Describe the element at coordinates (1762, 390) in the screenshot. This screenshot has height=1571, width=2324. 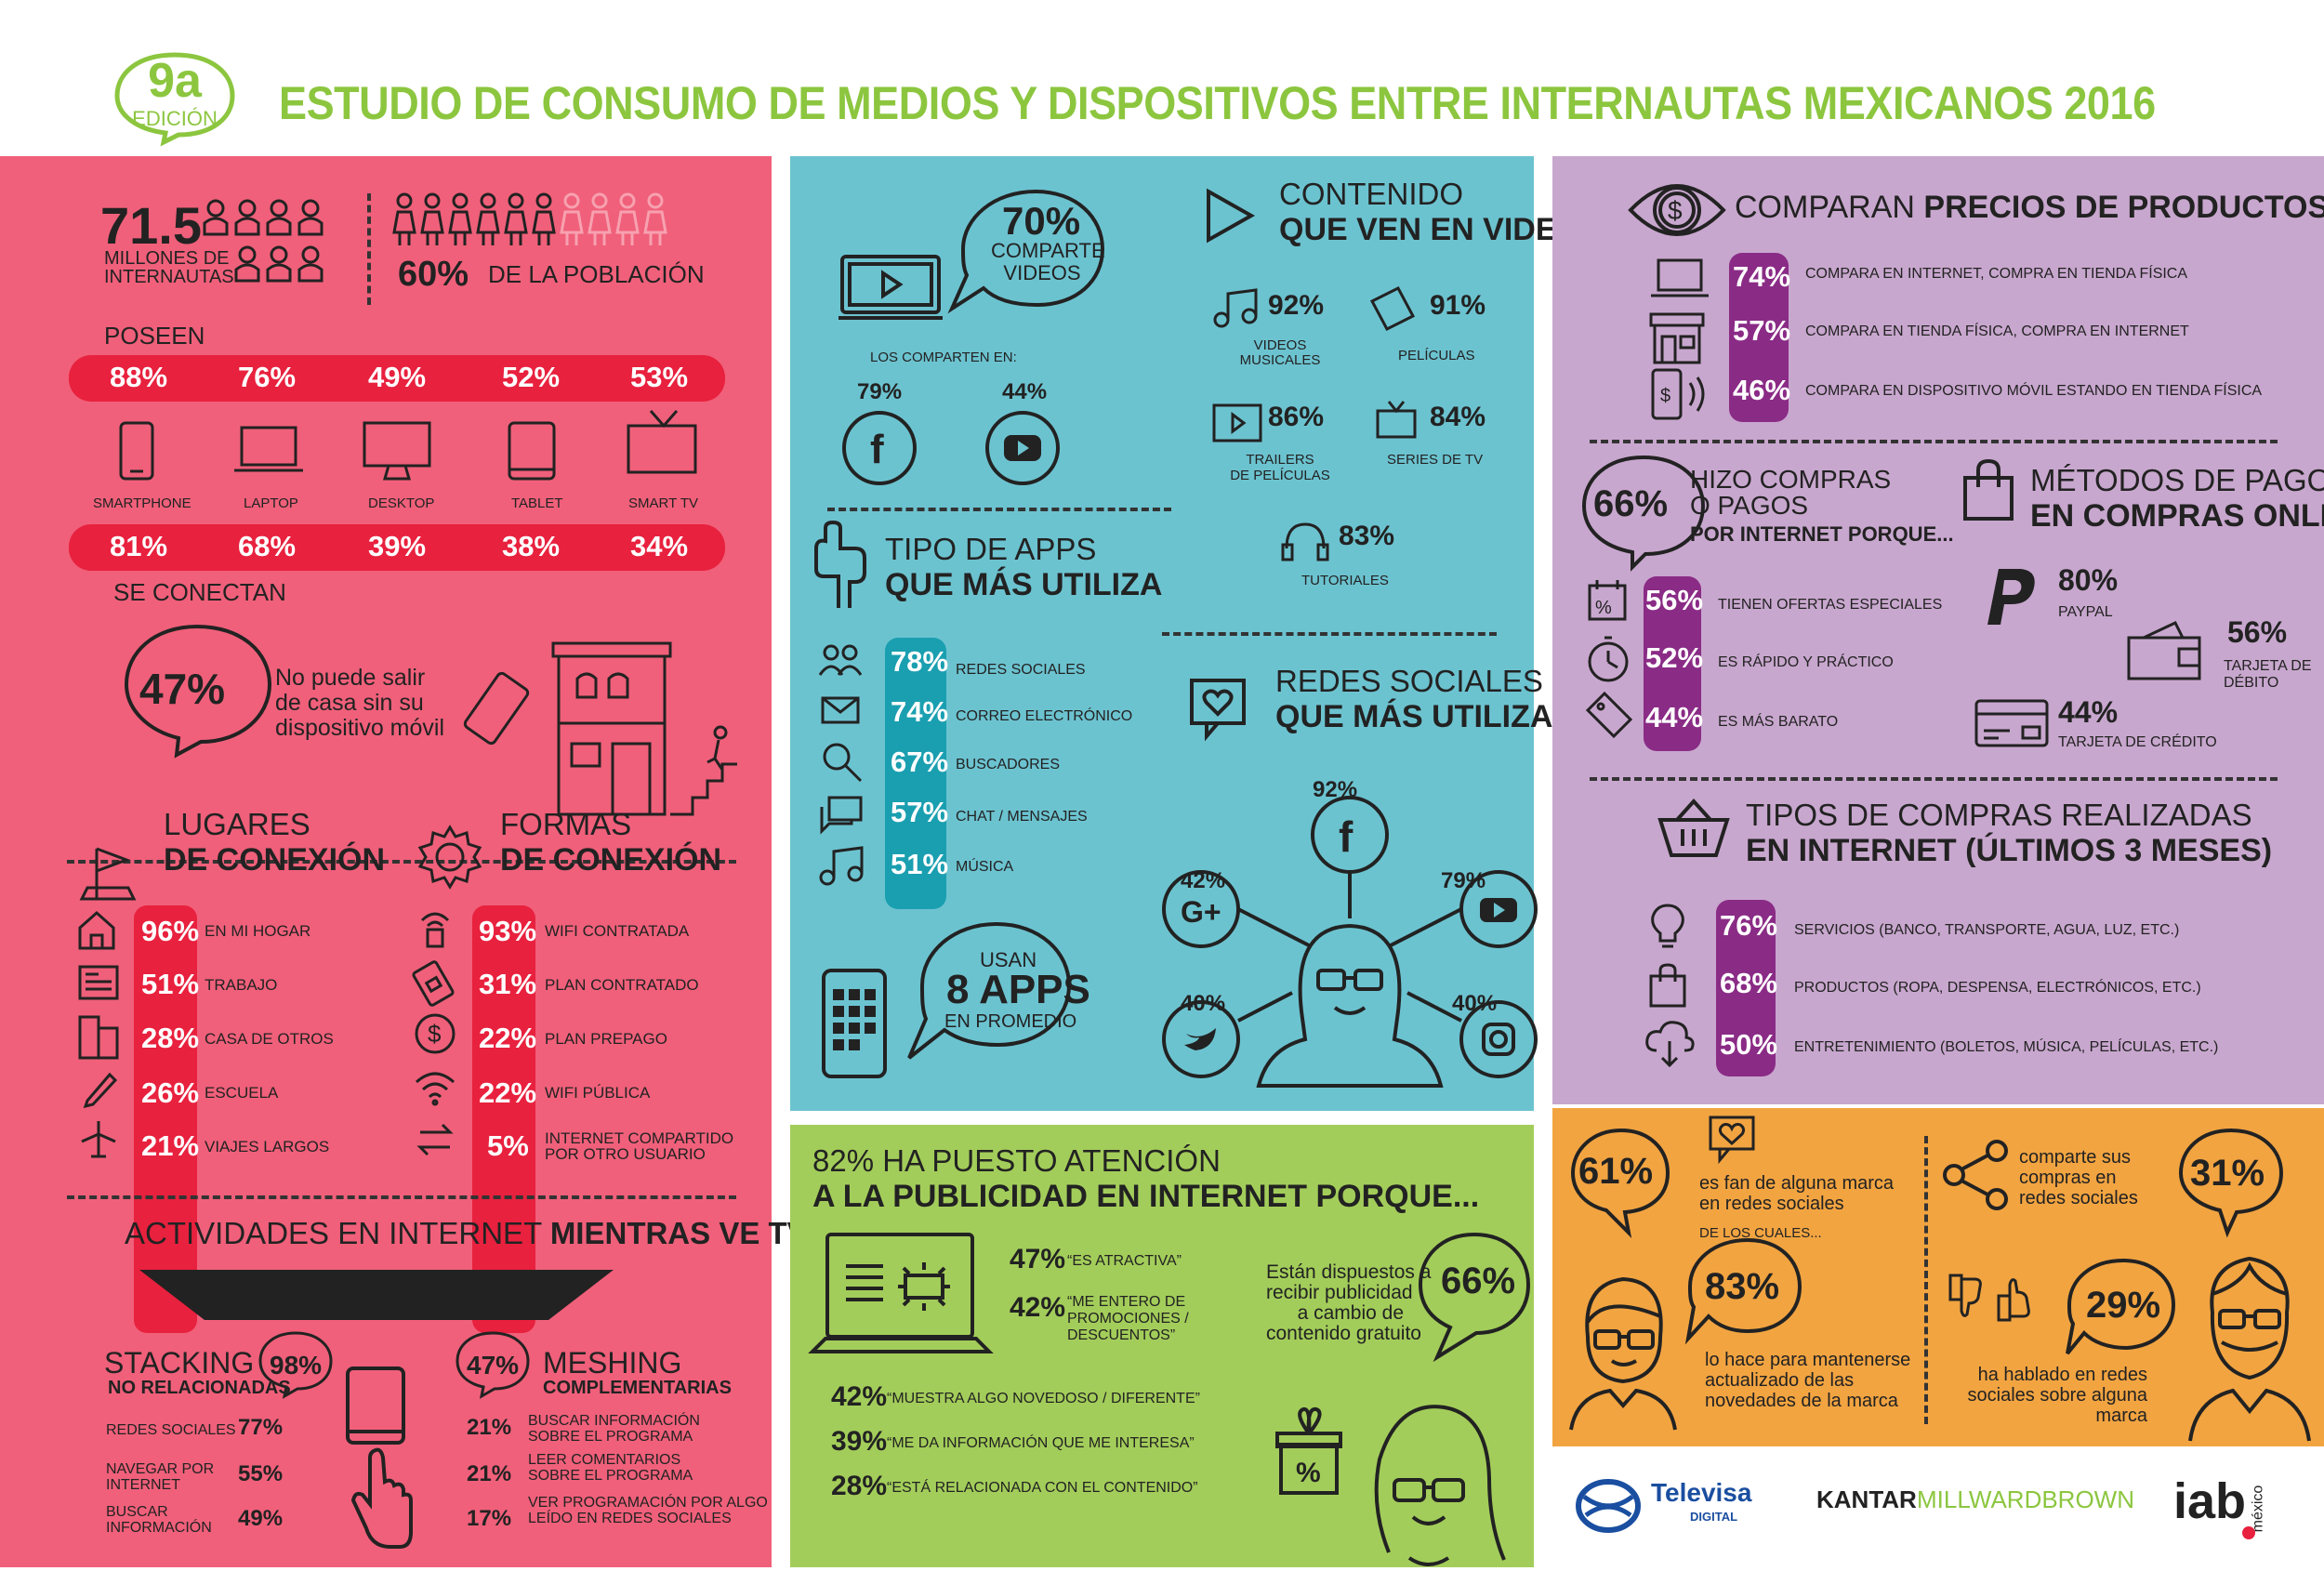
I see `comparan-value: 46%` at that location.